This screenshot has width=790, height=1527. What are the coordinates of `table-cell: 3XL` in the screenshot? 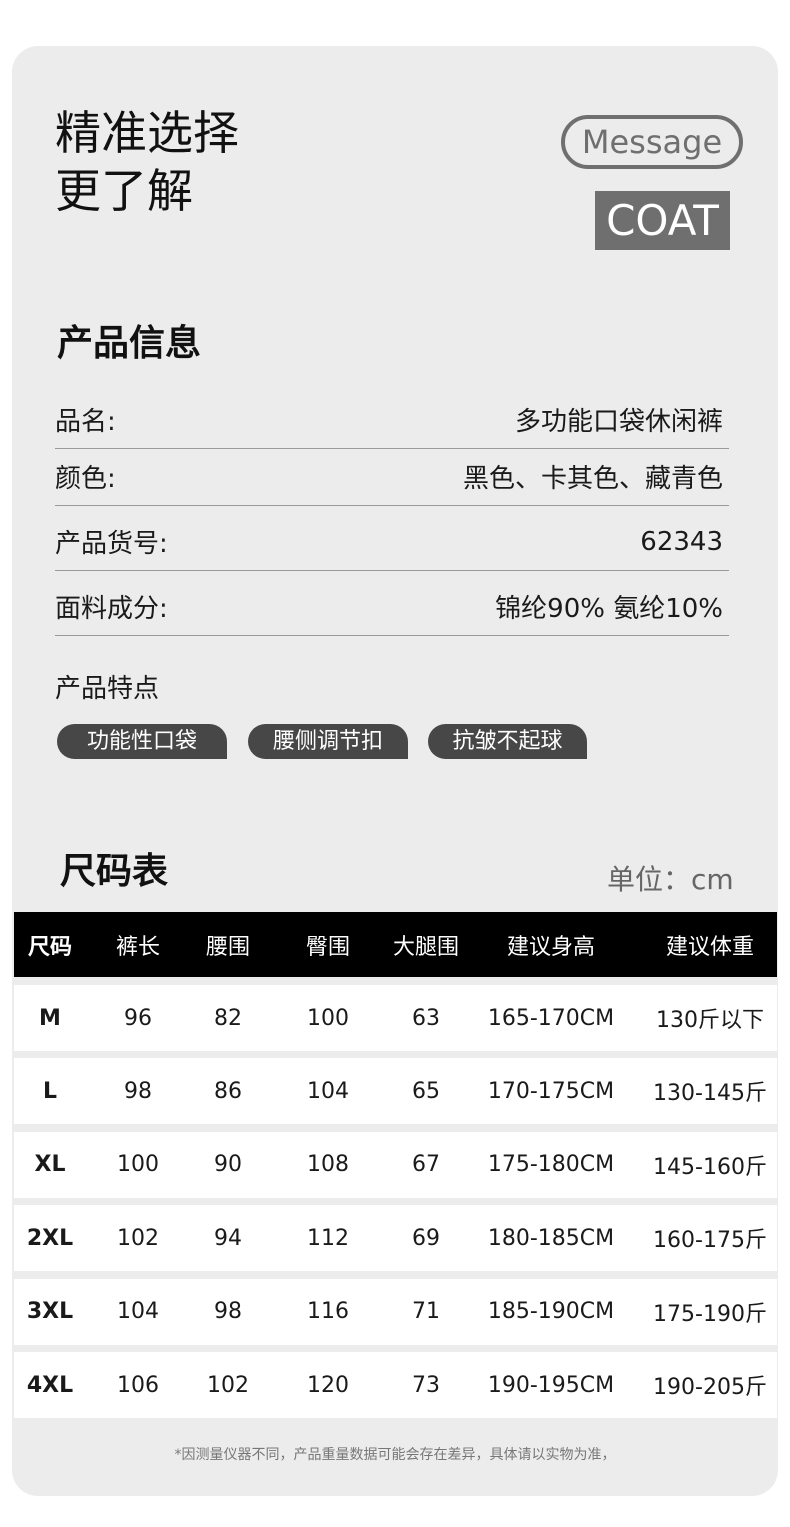 It's located at (50, 1312).